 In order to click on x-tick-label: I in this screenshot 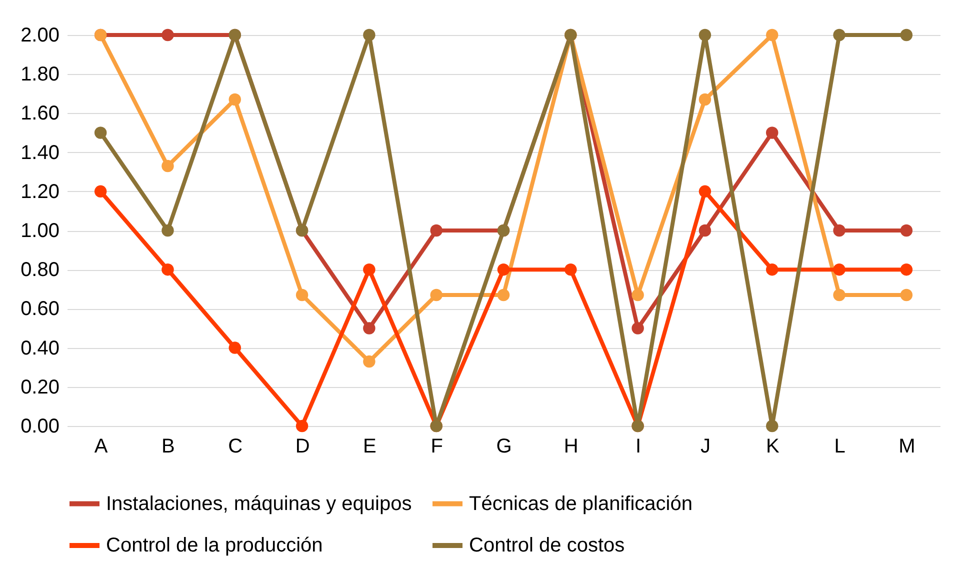, I will do `click(639, 447)`.